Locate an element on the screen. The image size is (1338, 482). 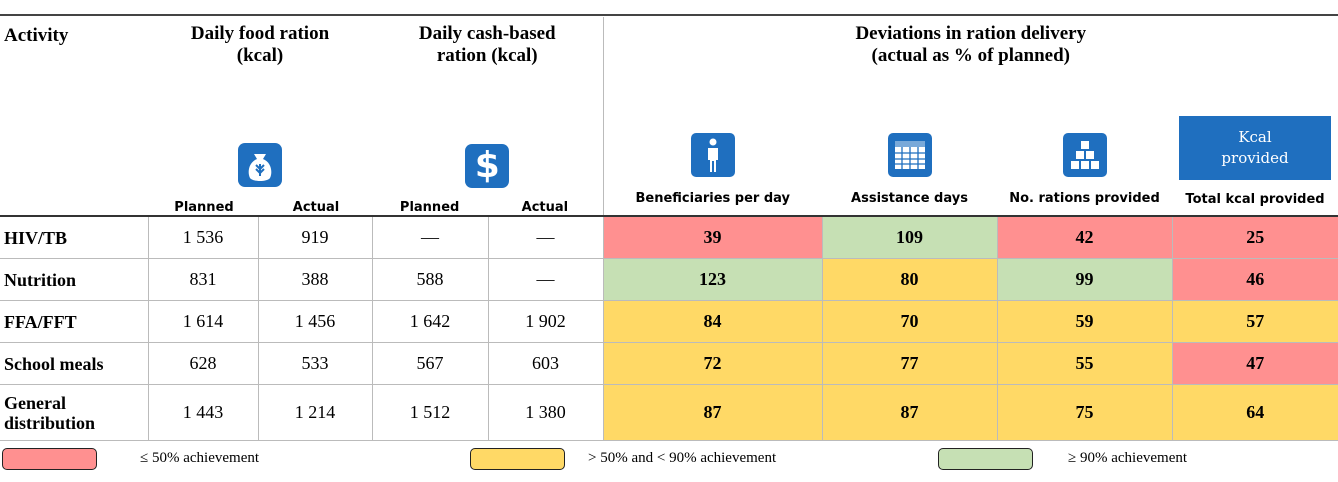
deviation-cell: 77 is located at coordinates (910, 363).